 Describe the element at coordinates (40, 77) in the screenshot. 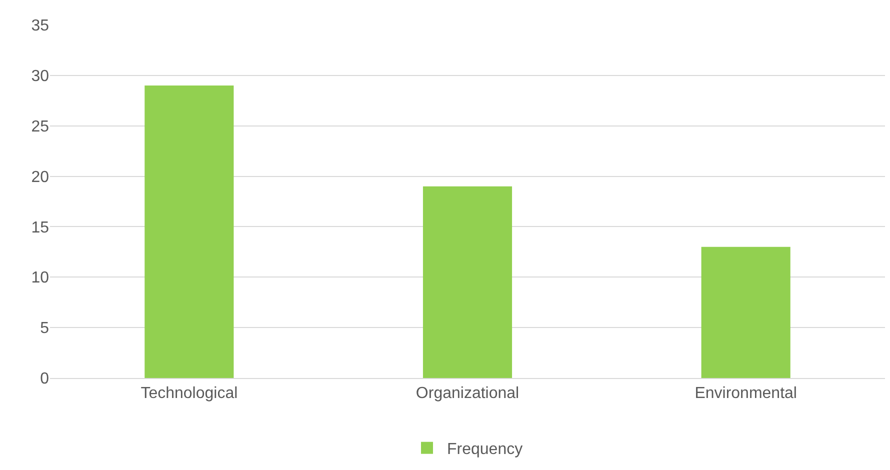

I see `y-tick-label: 30` at that location.